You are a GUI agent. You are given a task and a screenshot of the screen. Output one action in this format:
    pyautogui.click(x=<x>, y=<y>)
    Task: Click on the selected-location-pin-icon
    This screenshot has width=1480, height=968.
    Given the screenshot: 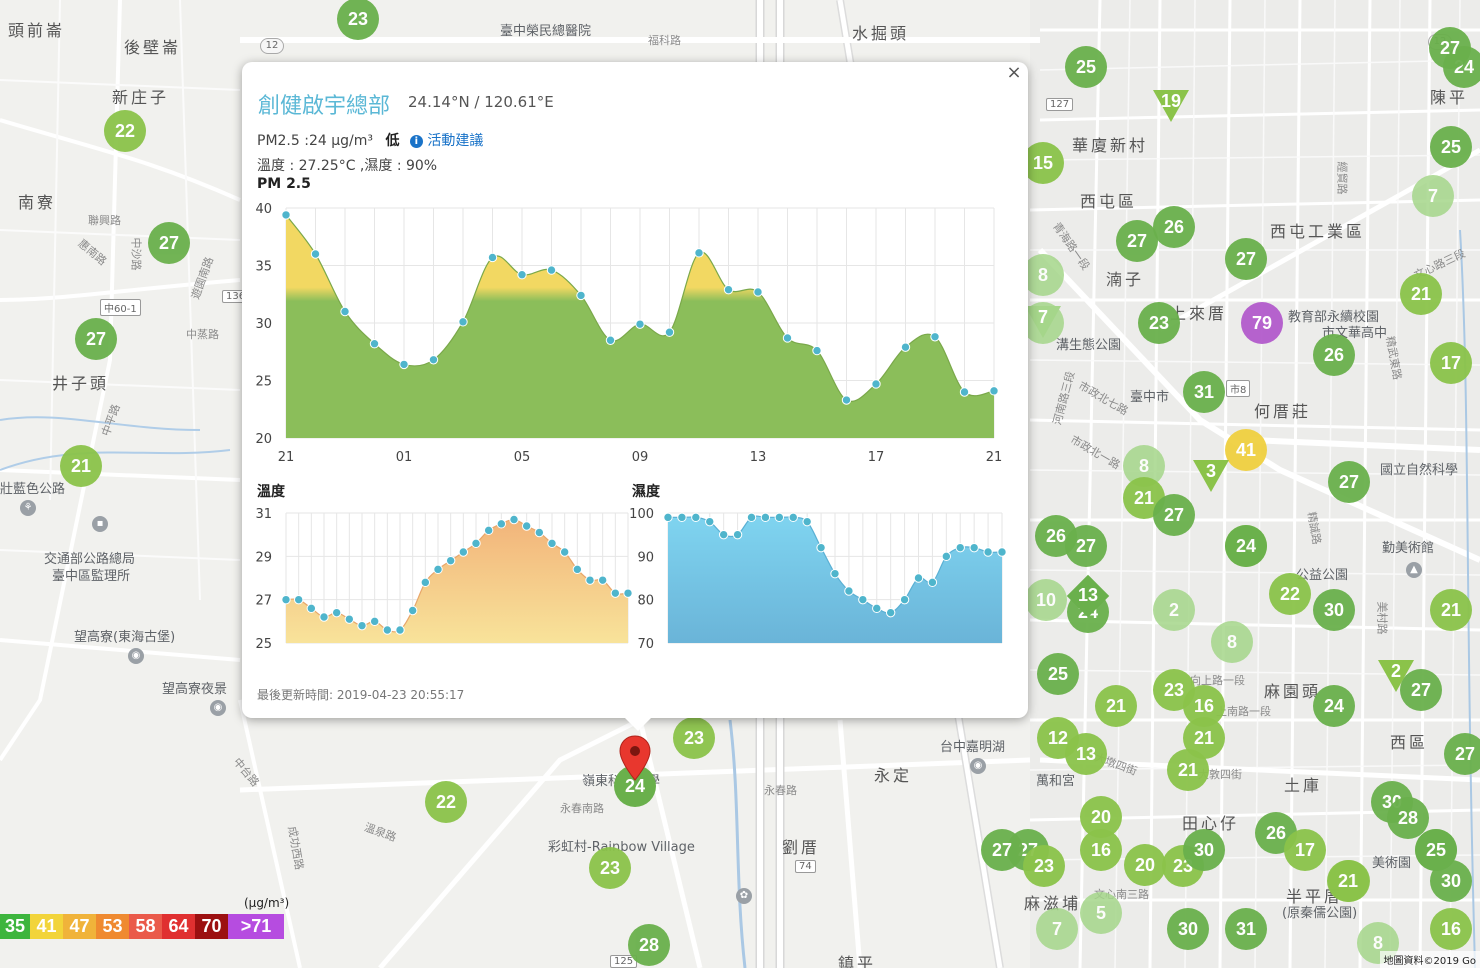 What is the action you would take?
    pyautogui.click(x=635, y=759)
    